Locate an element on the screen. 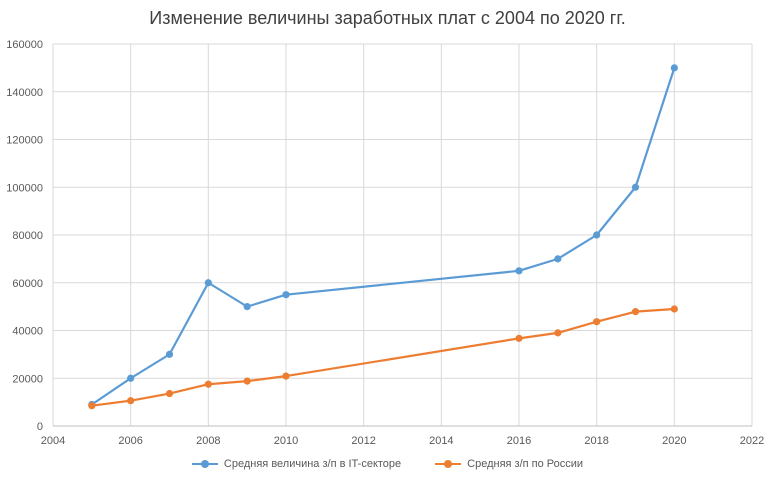 The image size is (775, 484). y-tick-label: 100000 is located at coordinates (24, 188).